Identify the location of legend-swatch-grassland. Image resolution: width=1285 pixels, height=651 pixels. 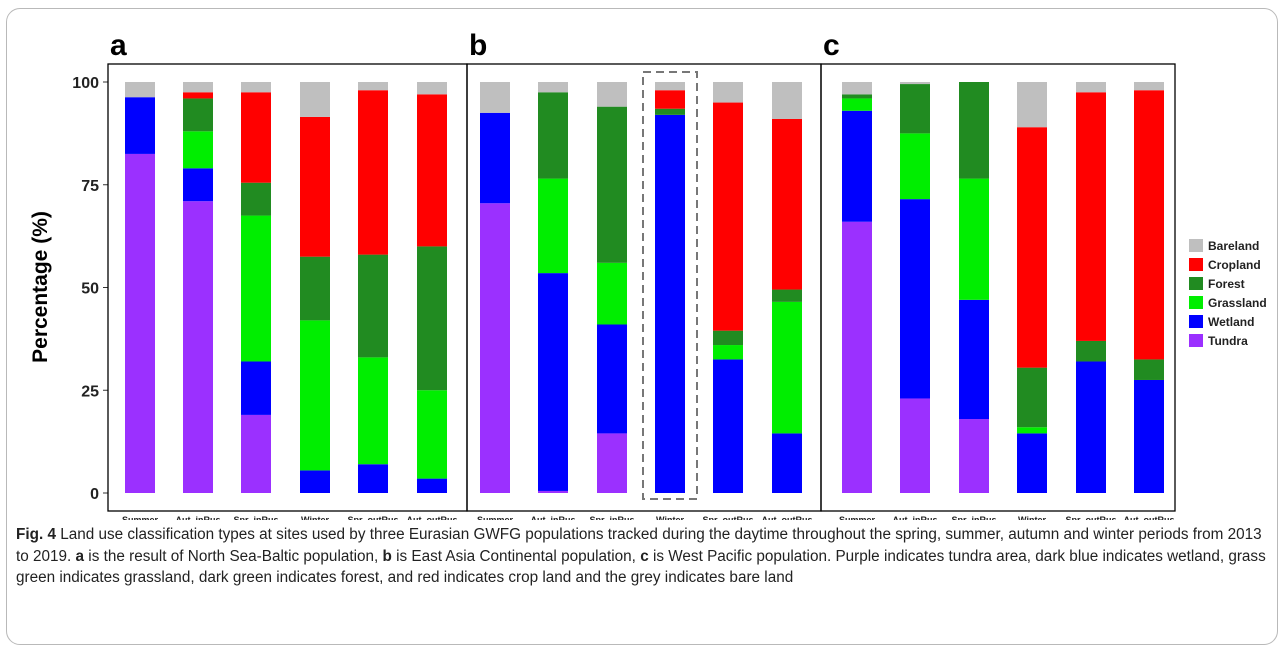
(1196, 302).